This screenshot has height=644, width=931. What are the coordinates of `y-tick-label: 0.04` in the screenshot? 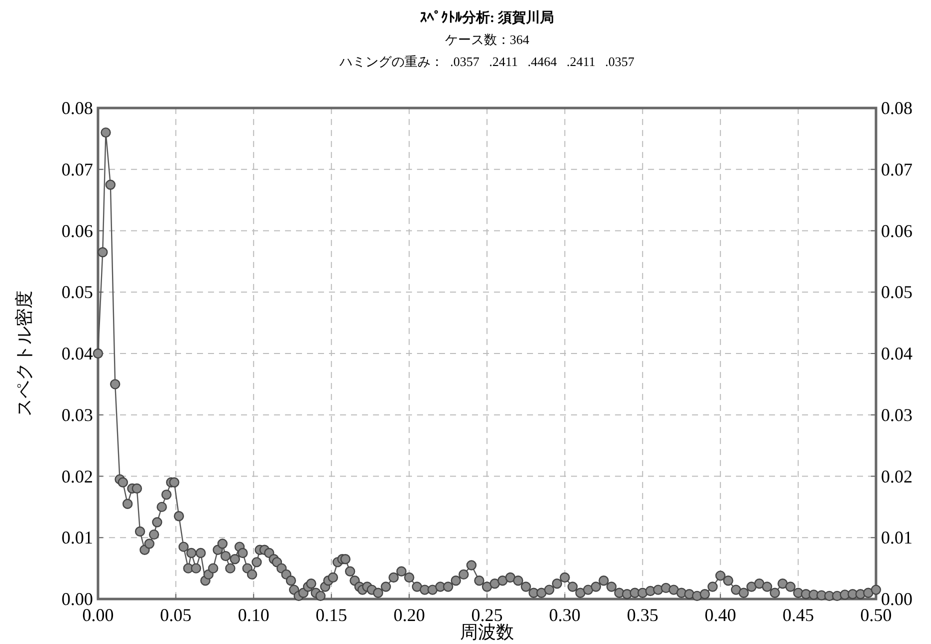 It's located at (77, 354).